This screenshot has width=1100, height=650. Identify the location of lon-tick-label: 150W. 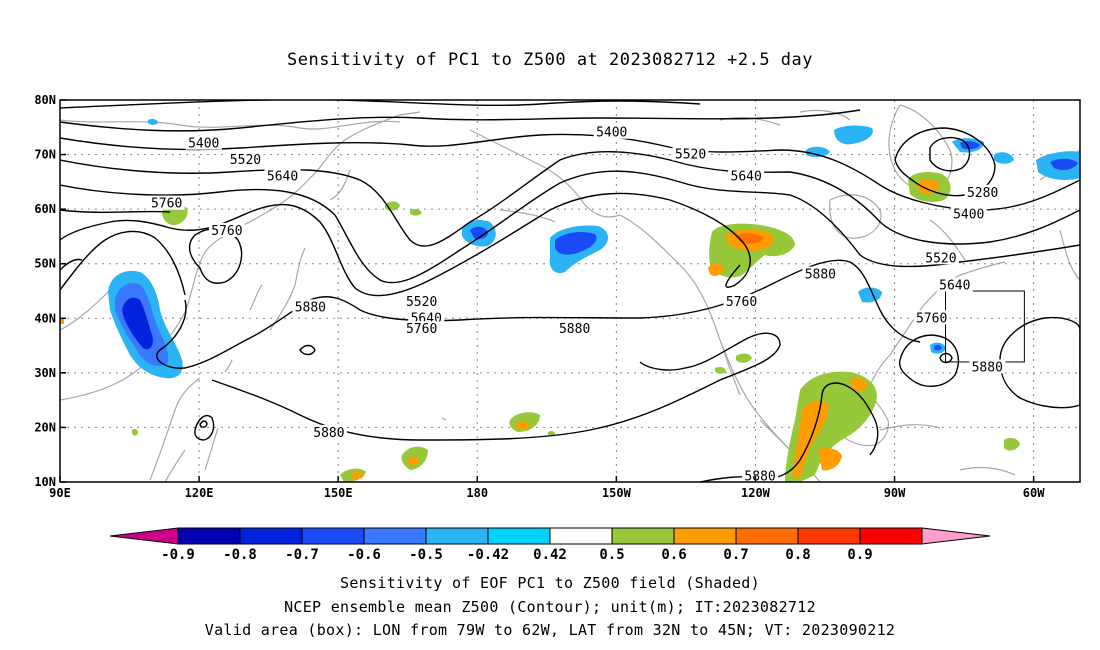
(617, 493).